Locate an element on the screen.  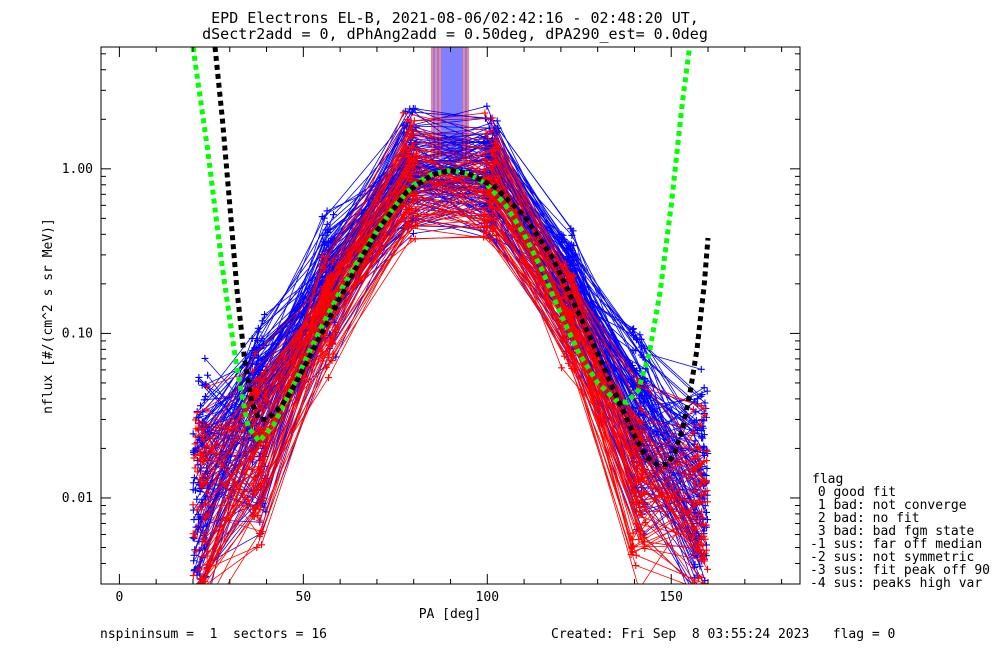
legend-item: -2 sus: not symmetric is located at coordinates (892, 557).